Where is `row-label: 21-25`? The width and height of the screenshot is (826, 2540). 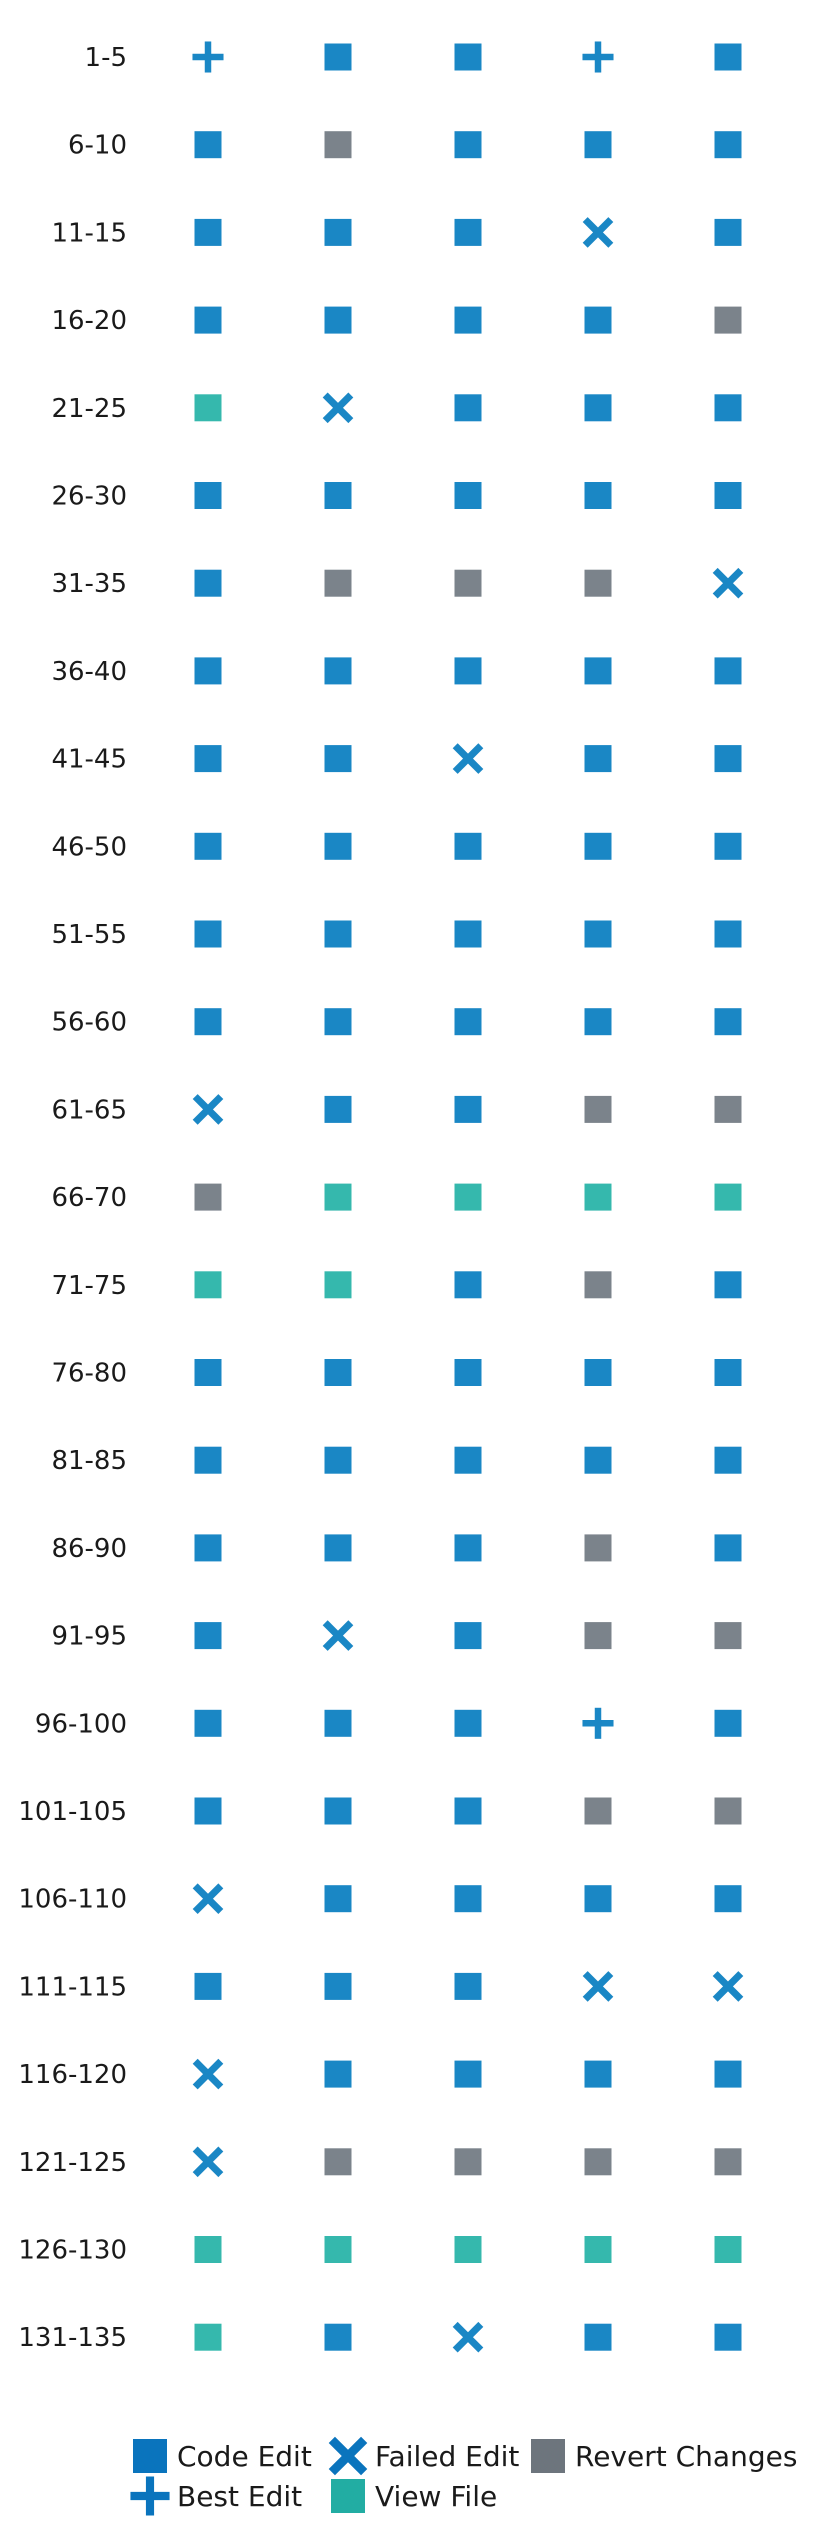
row-label: 21-25 is located at coordinates (89, 409).